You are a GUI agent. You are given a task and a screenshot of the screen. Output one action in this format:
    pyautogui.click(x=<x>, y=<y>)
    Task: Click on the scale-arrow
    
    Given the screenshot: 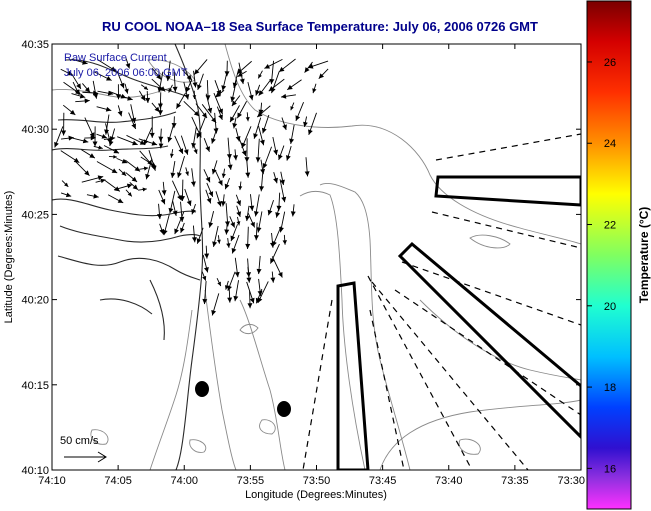 What is the action you would take?
    pyautogui.click(x=85, y=457)
    